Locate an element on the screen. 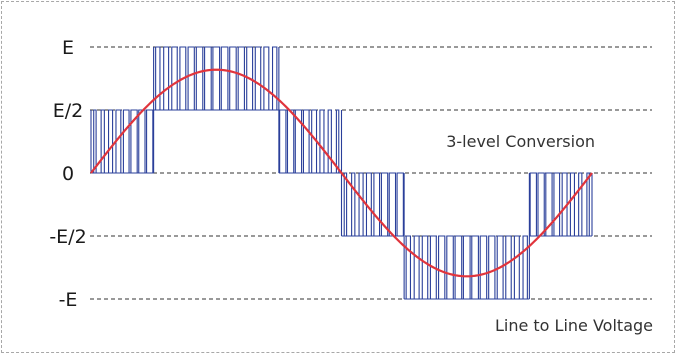 The width and height of the screenshot is (678, 356). y-tick-label: -E is located at coordinates (68, 300).